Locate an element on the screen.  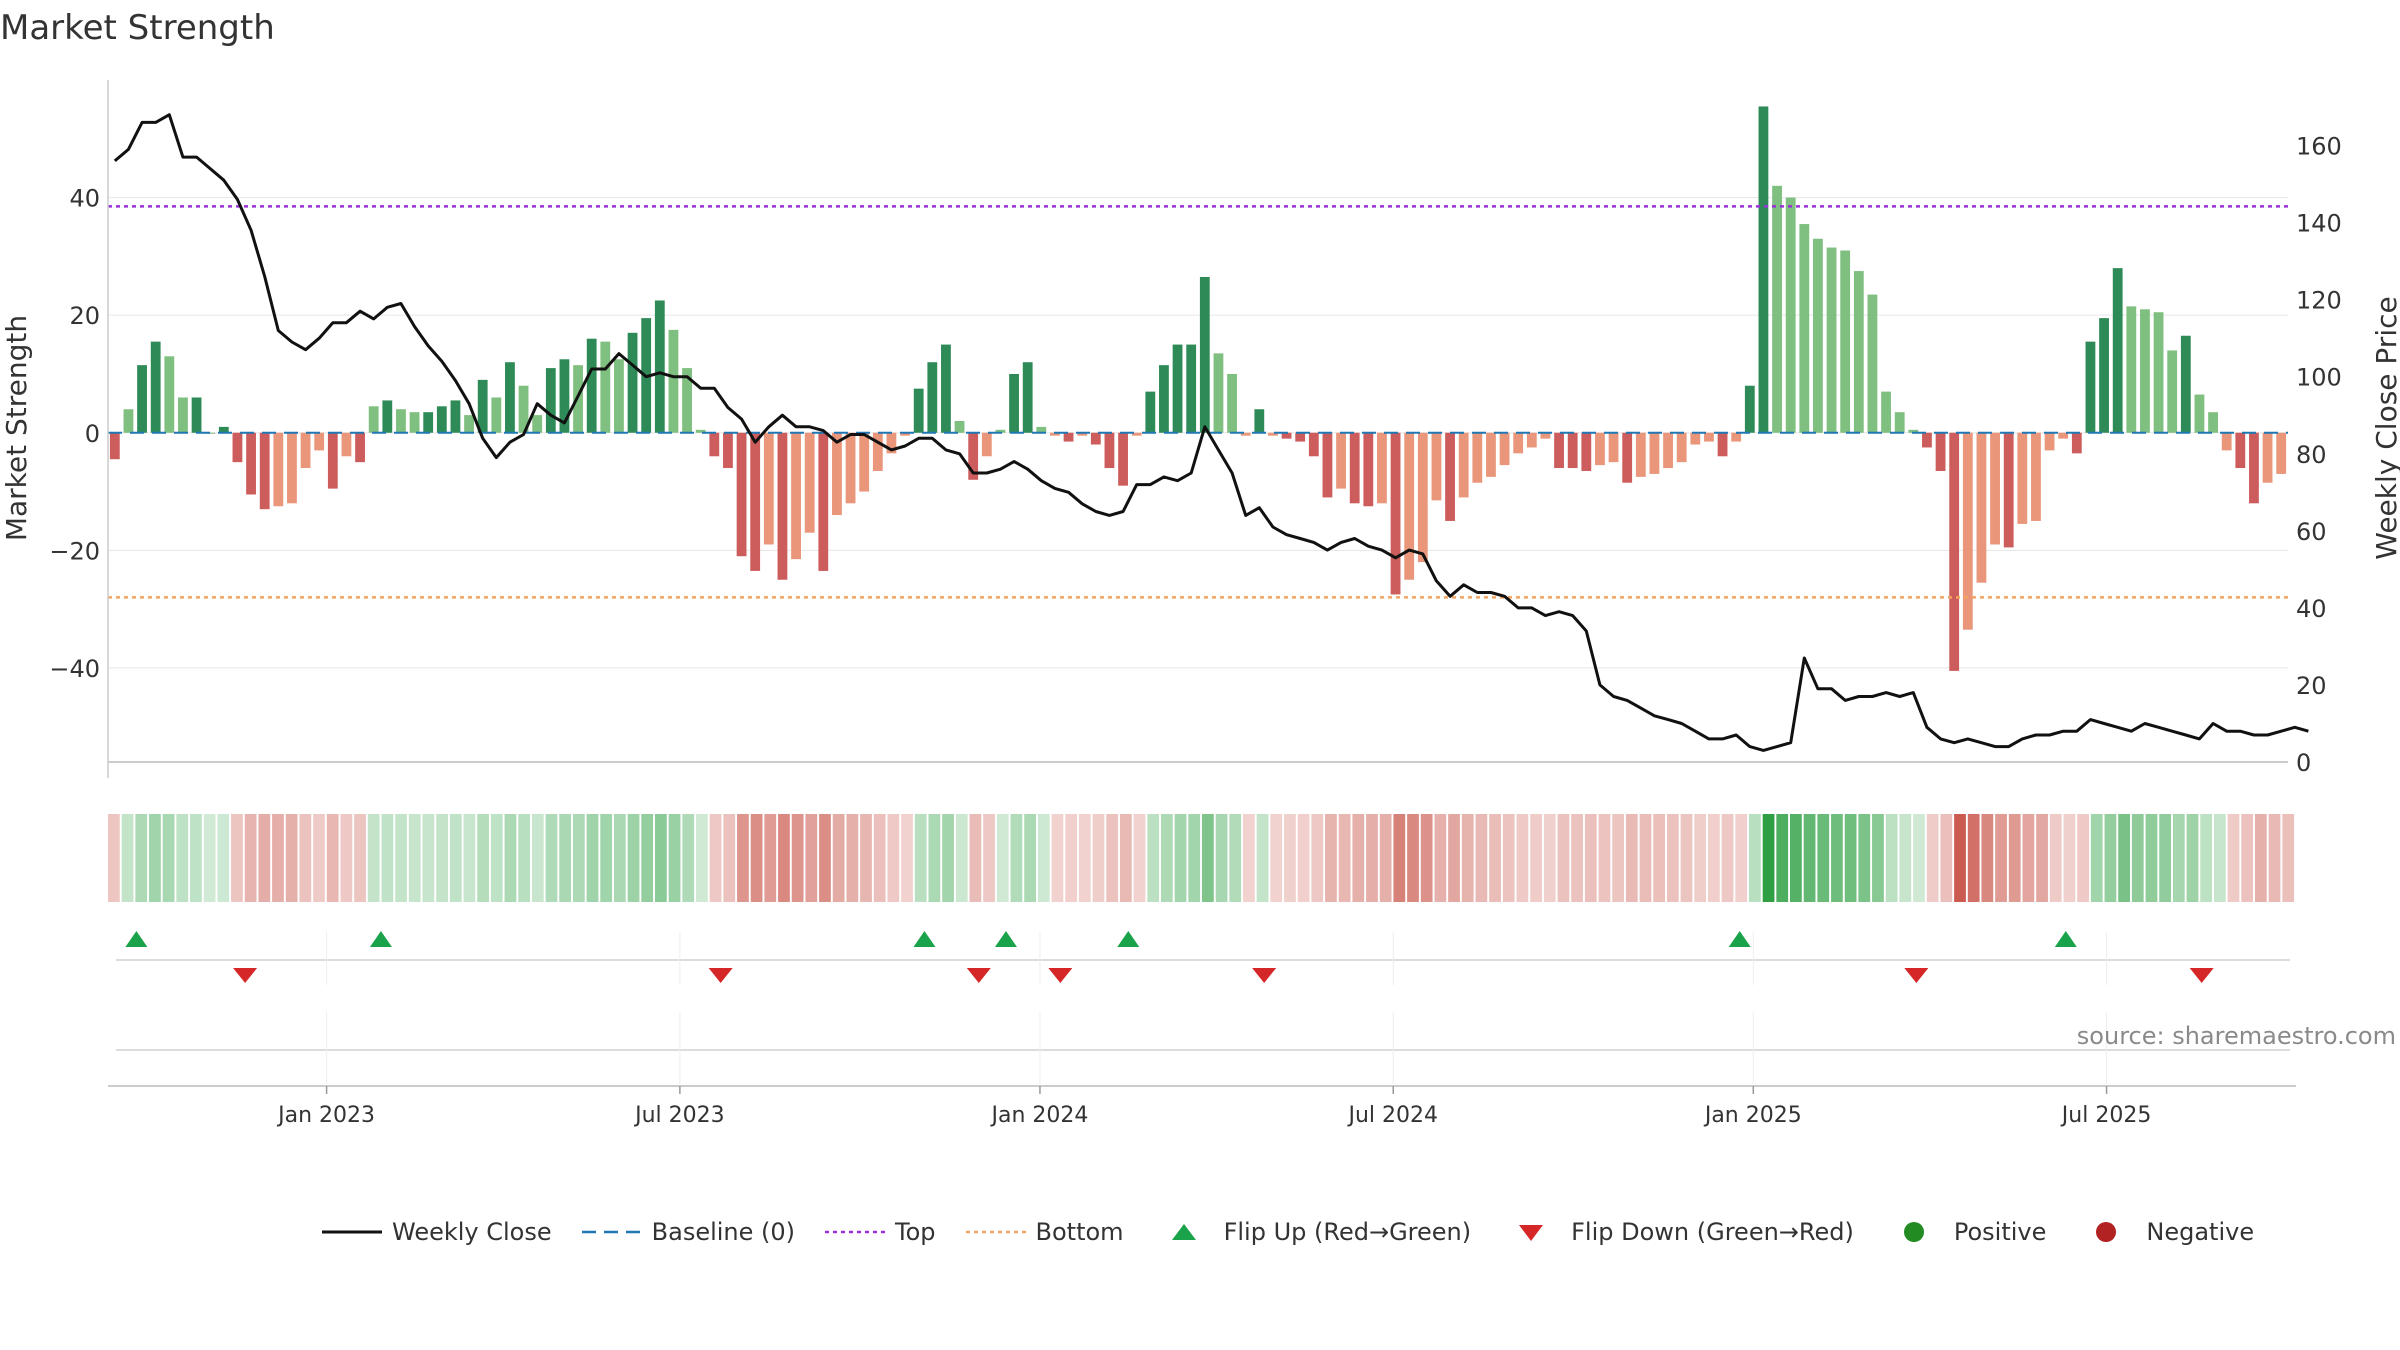
legend-label: Weekly Close is located at coordinates (472, 1232).